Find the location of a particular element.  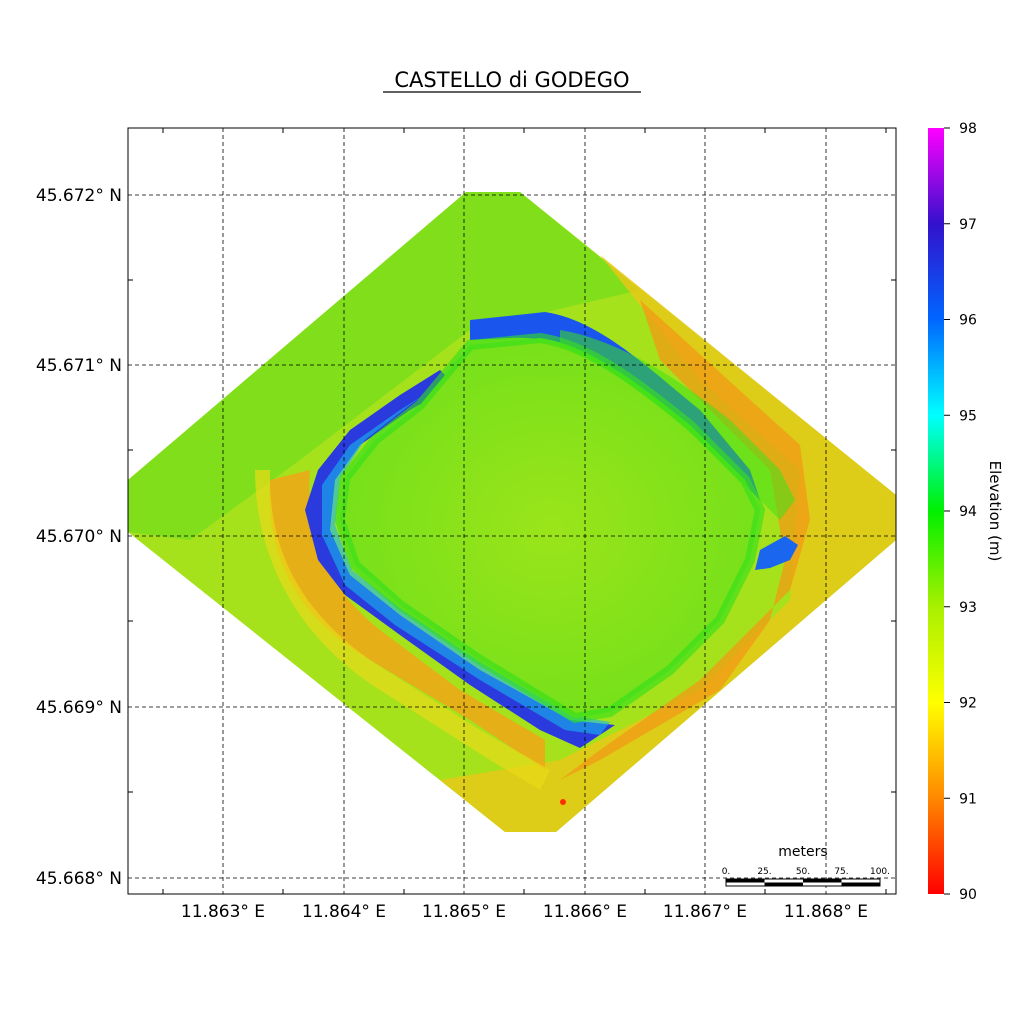

scale-bar-unit: meters is located at coordinates (802, 852).